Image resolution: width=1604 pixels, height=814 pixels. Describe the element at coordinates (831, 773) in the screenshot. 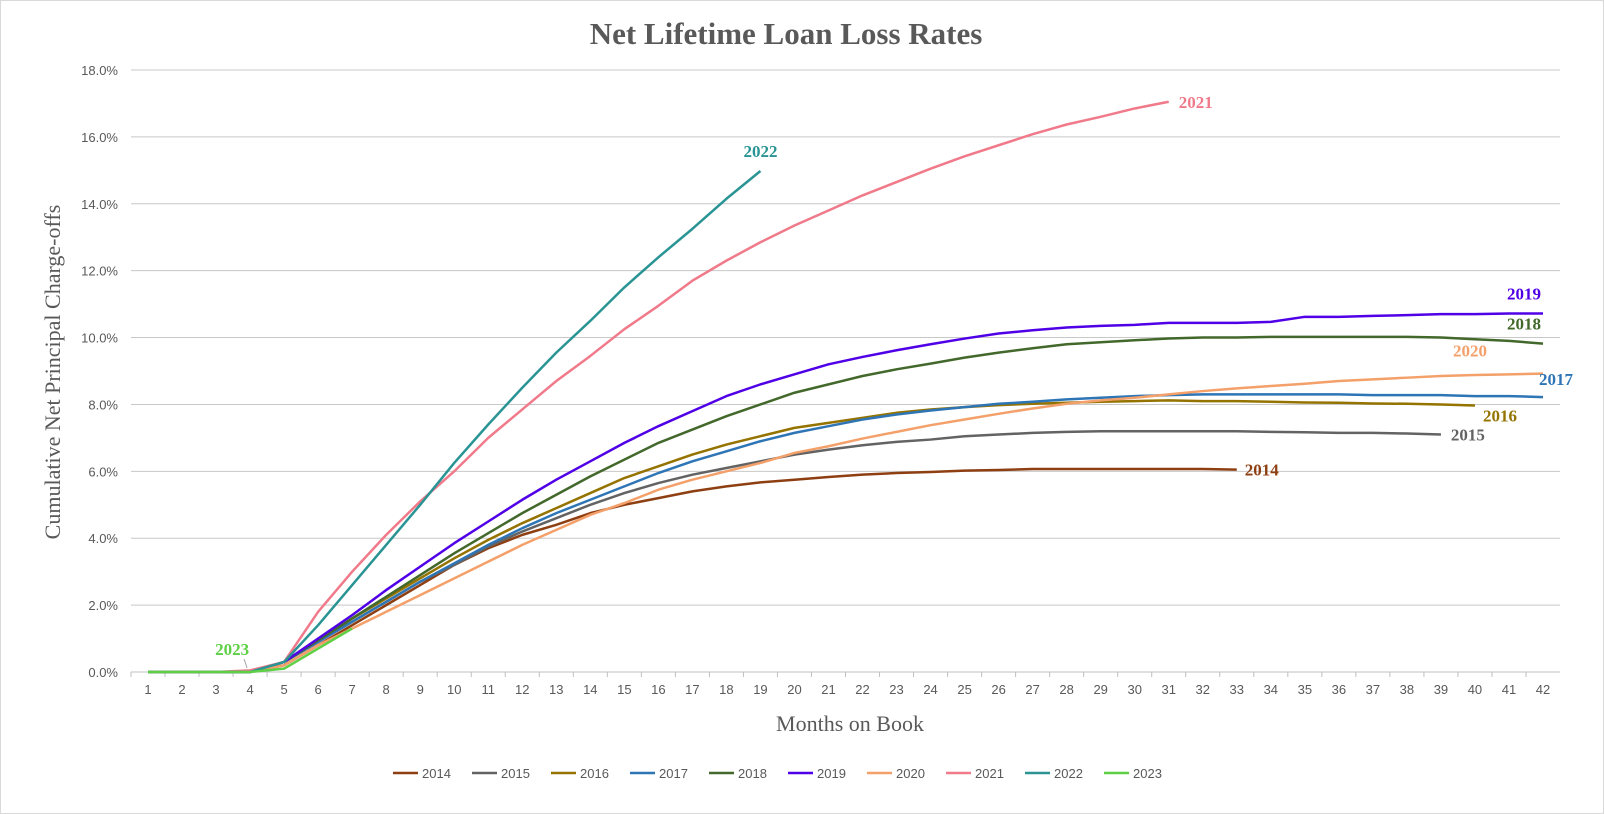

I see `legend-label: 2019` at that location.